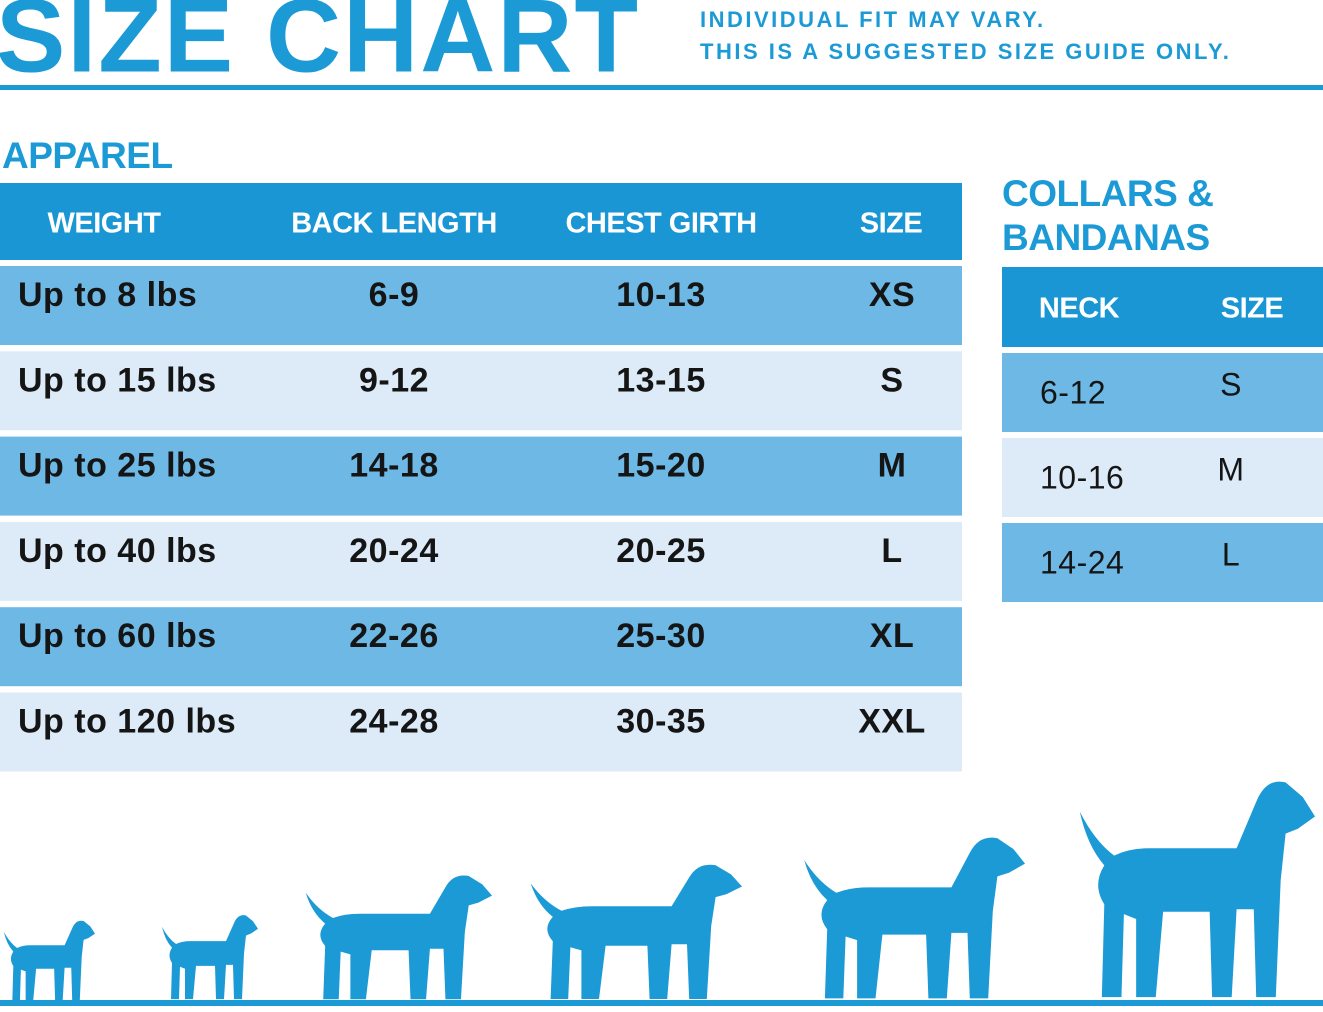 This screenshot has width=1323, height=1012. What do you see at coordinates (1107, 193) in the screenshot?
I see `section-title: COLLARS &` at bounding box center [1107, 193].